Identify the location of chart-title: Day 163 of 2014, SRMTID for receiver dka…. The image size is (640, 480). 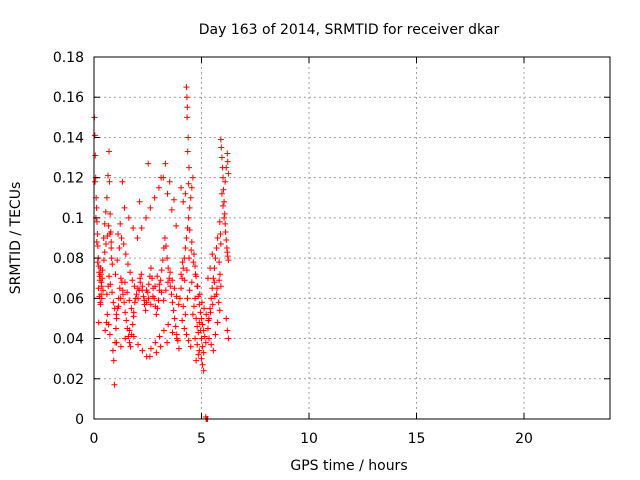
(349, 30).